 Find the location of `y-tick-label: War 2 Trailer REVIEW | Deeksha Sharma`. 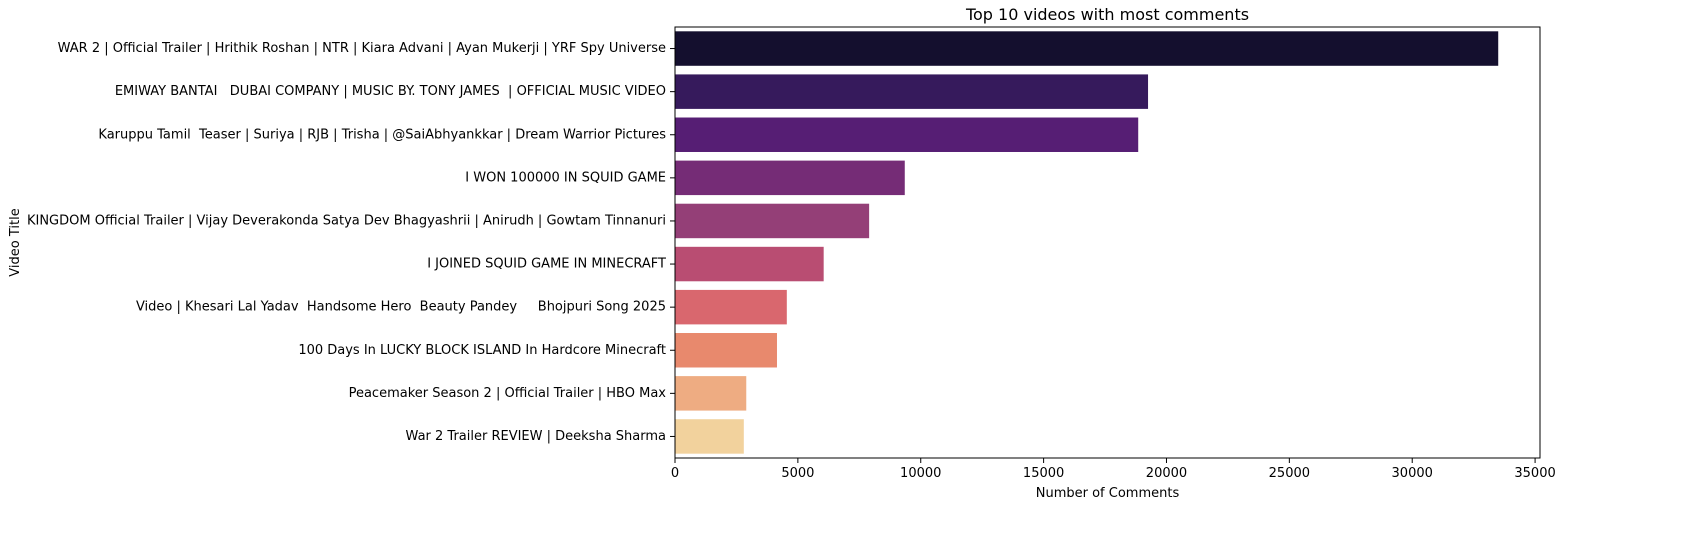

y-tick-label: War 2 Trailer REVIEW | Deeksha Sharma is located at coordinates (536, 436).